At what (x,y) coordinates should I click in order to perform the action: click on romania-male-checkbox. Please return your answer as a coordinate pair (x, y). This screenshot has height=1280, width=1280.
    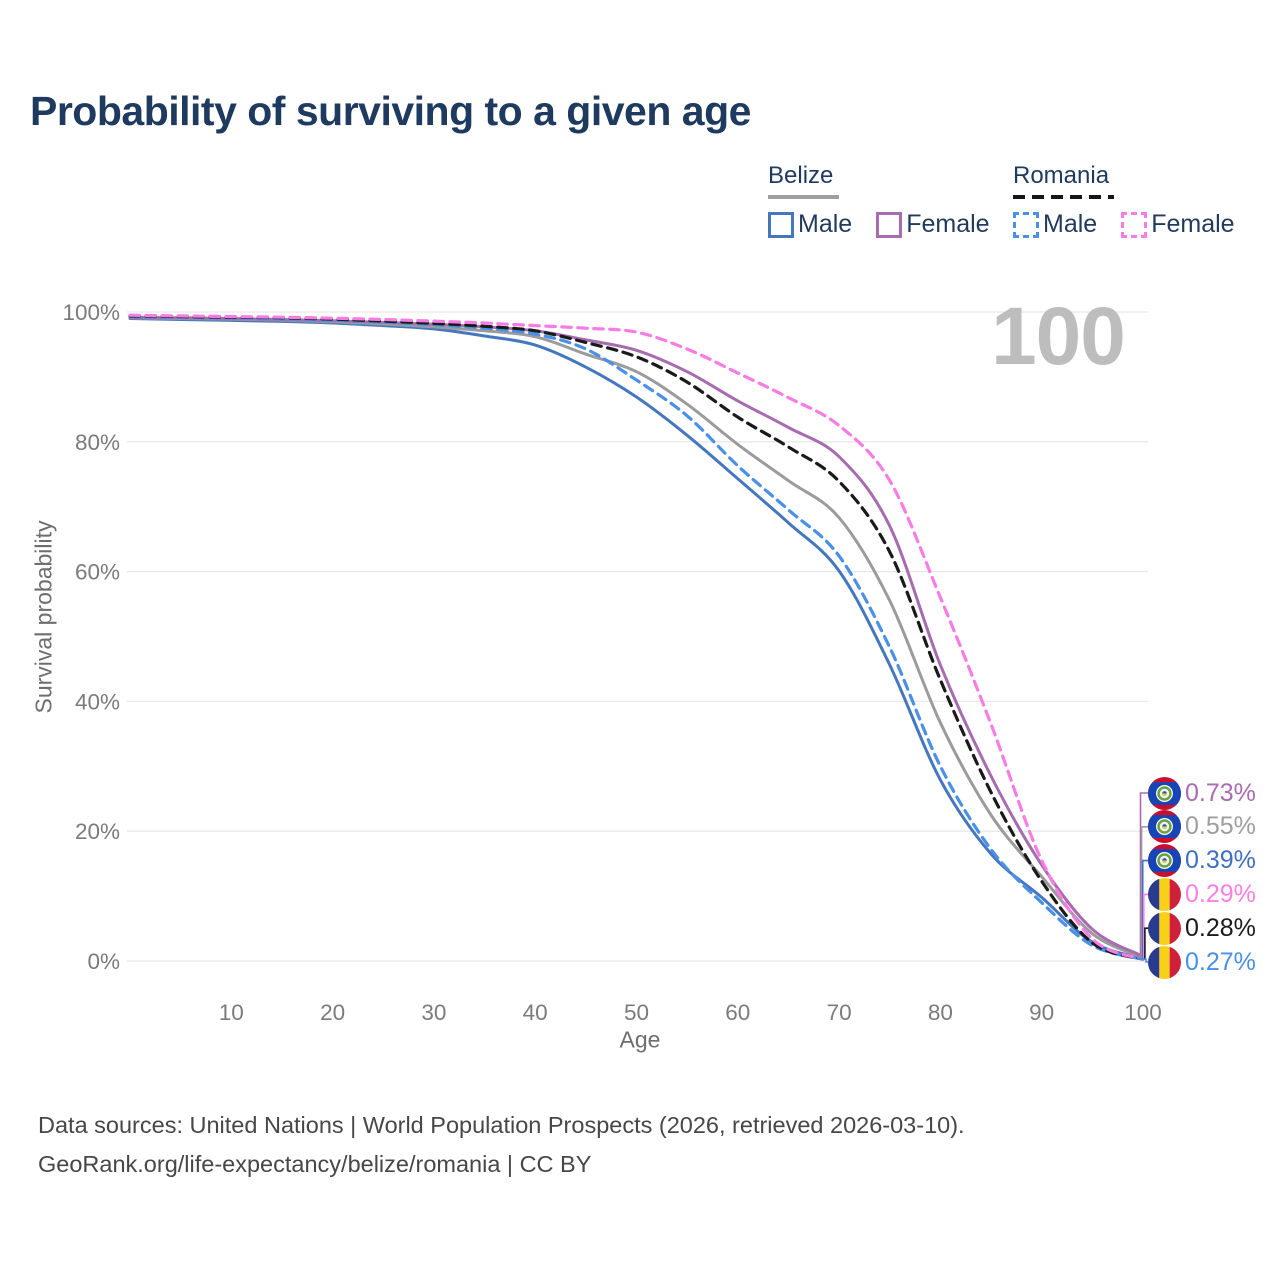
    Looking at the image, I should click on (1026, 224).